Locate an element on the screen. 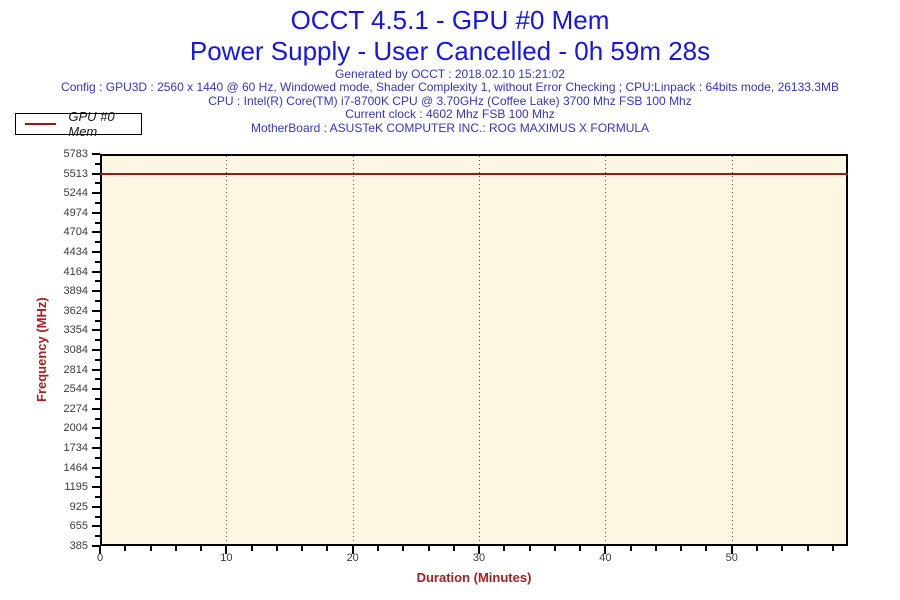 The height and width of the screenshot is (600, 900). x-axis-title: Duration (Minutes) is located at coordinates (474, 577).